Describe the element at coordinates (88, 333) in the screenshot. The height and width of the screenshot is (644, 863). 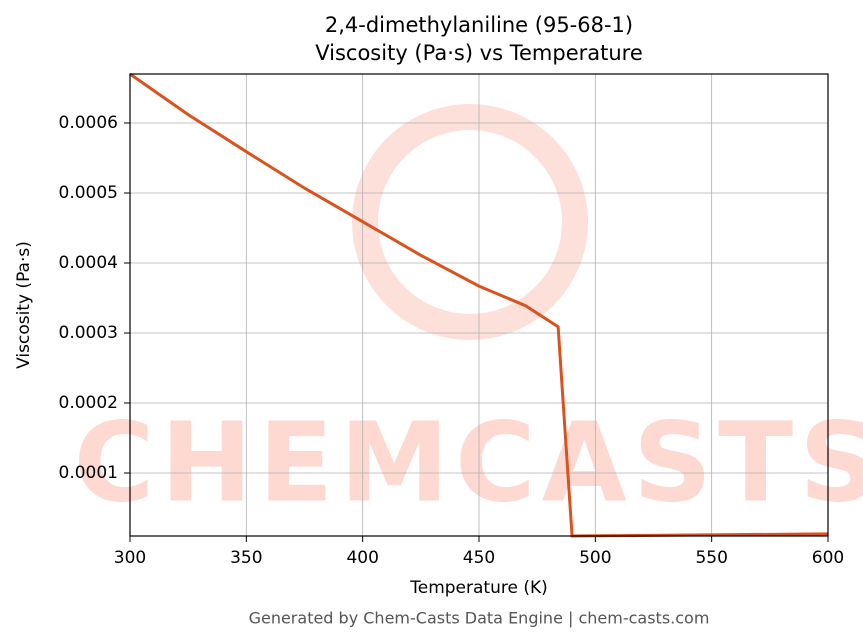
I see `y-tick-label: 0.0003` at that location.